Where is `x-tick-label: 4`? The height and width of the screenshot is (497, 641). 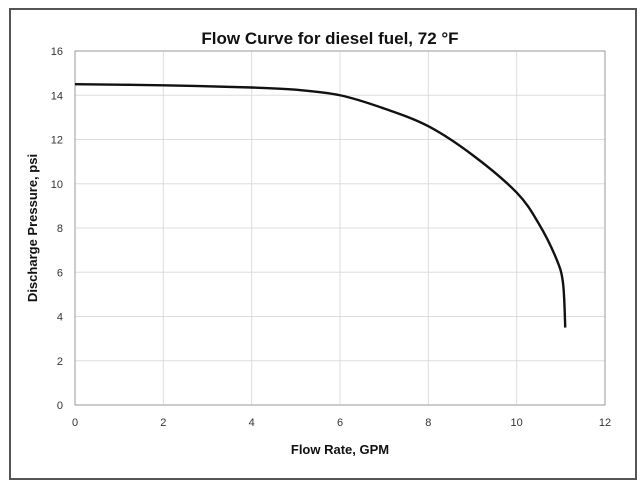 x-tick-label: 4 is located at coordinates (252, 423).